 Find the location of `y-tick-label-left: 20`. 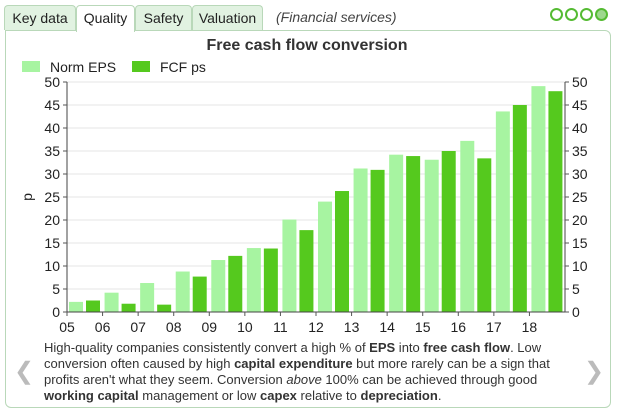

y-tick-label-left: 20 is located at coordinates (52, 220).